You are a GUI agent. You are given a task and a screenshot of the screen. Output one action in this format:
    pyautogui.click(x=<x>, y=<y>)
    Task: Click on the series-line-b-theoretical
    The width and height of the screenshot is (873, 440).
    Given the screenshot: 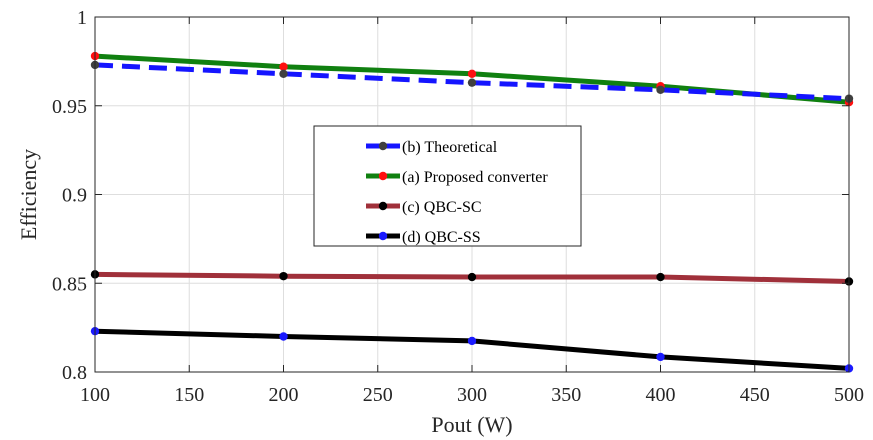 What is the action you would take?
    pyautogui.click(x=472, y=82)
    